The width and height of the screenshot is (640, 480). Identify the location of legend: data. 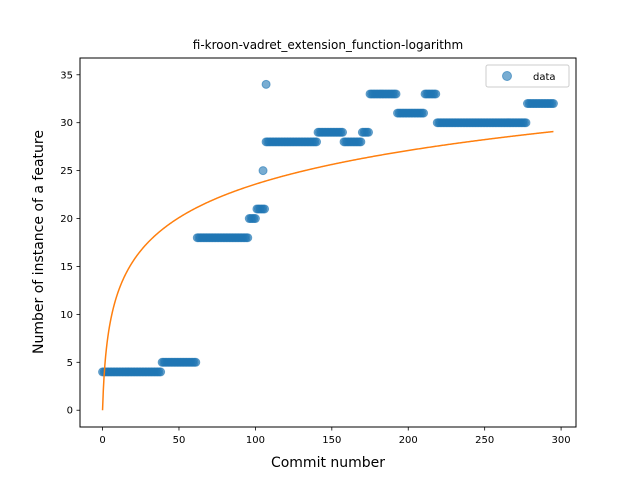
(527, 76).